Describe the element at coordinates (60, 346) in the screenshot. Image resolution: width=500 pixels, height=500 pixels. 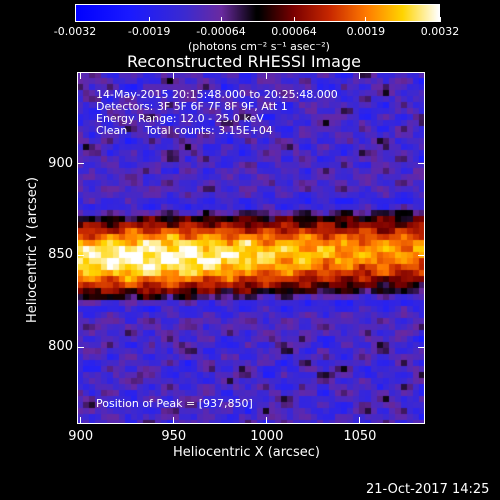
I see `y-tick-label: 800` at that location.